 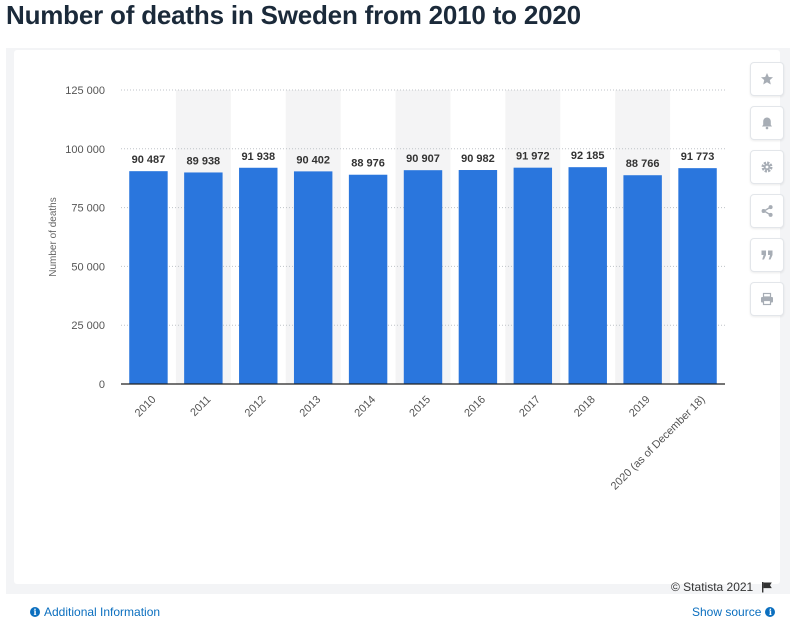 What do you see at coordinates (313, 160) in the screenshot?
I see `bar-value-label: 90 402` at bounding box center [313, 160].